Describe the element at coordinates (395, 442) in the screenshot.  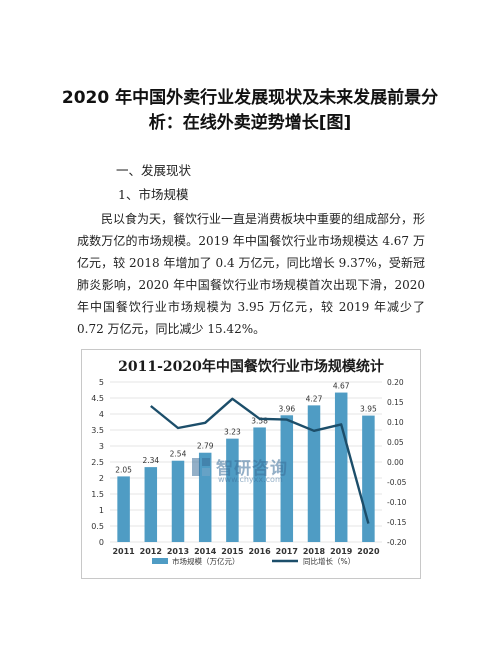
I see `y-right-tick-label: 0.05` at that location.